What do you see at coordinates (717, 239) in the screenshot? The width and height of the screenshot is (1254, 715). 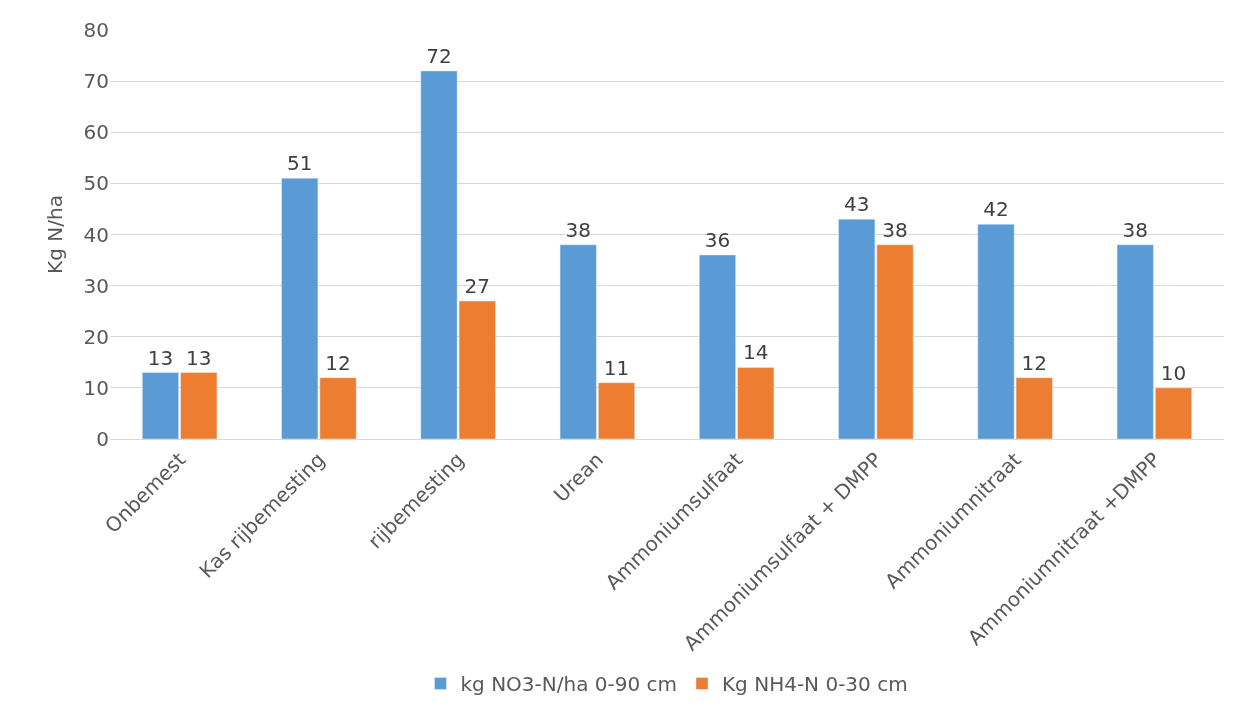 I see `data-label: 36` at bounding box center [717, 239].